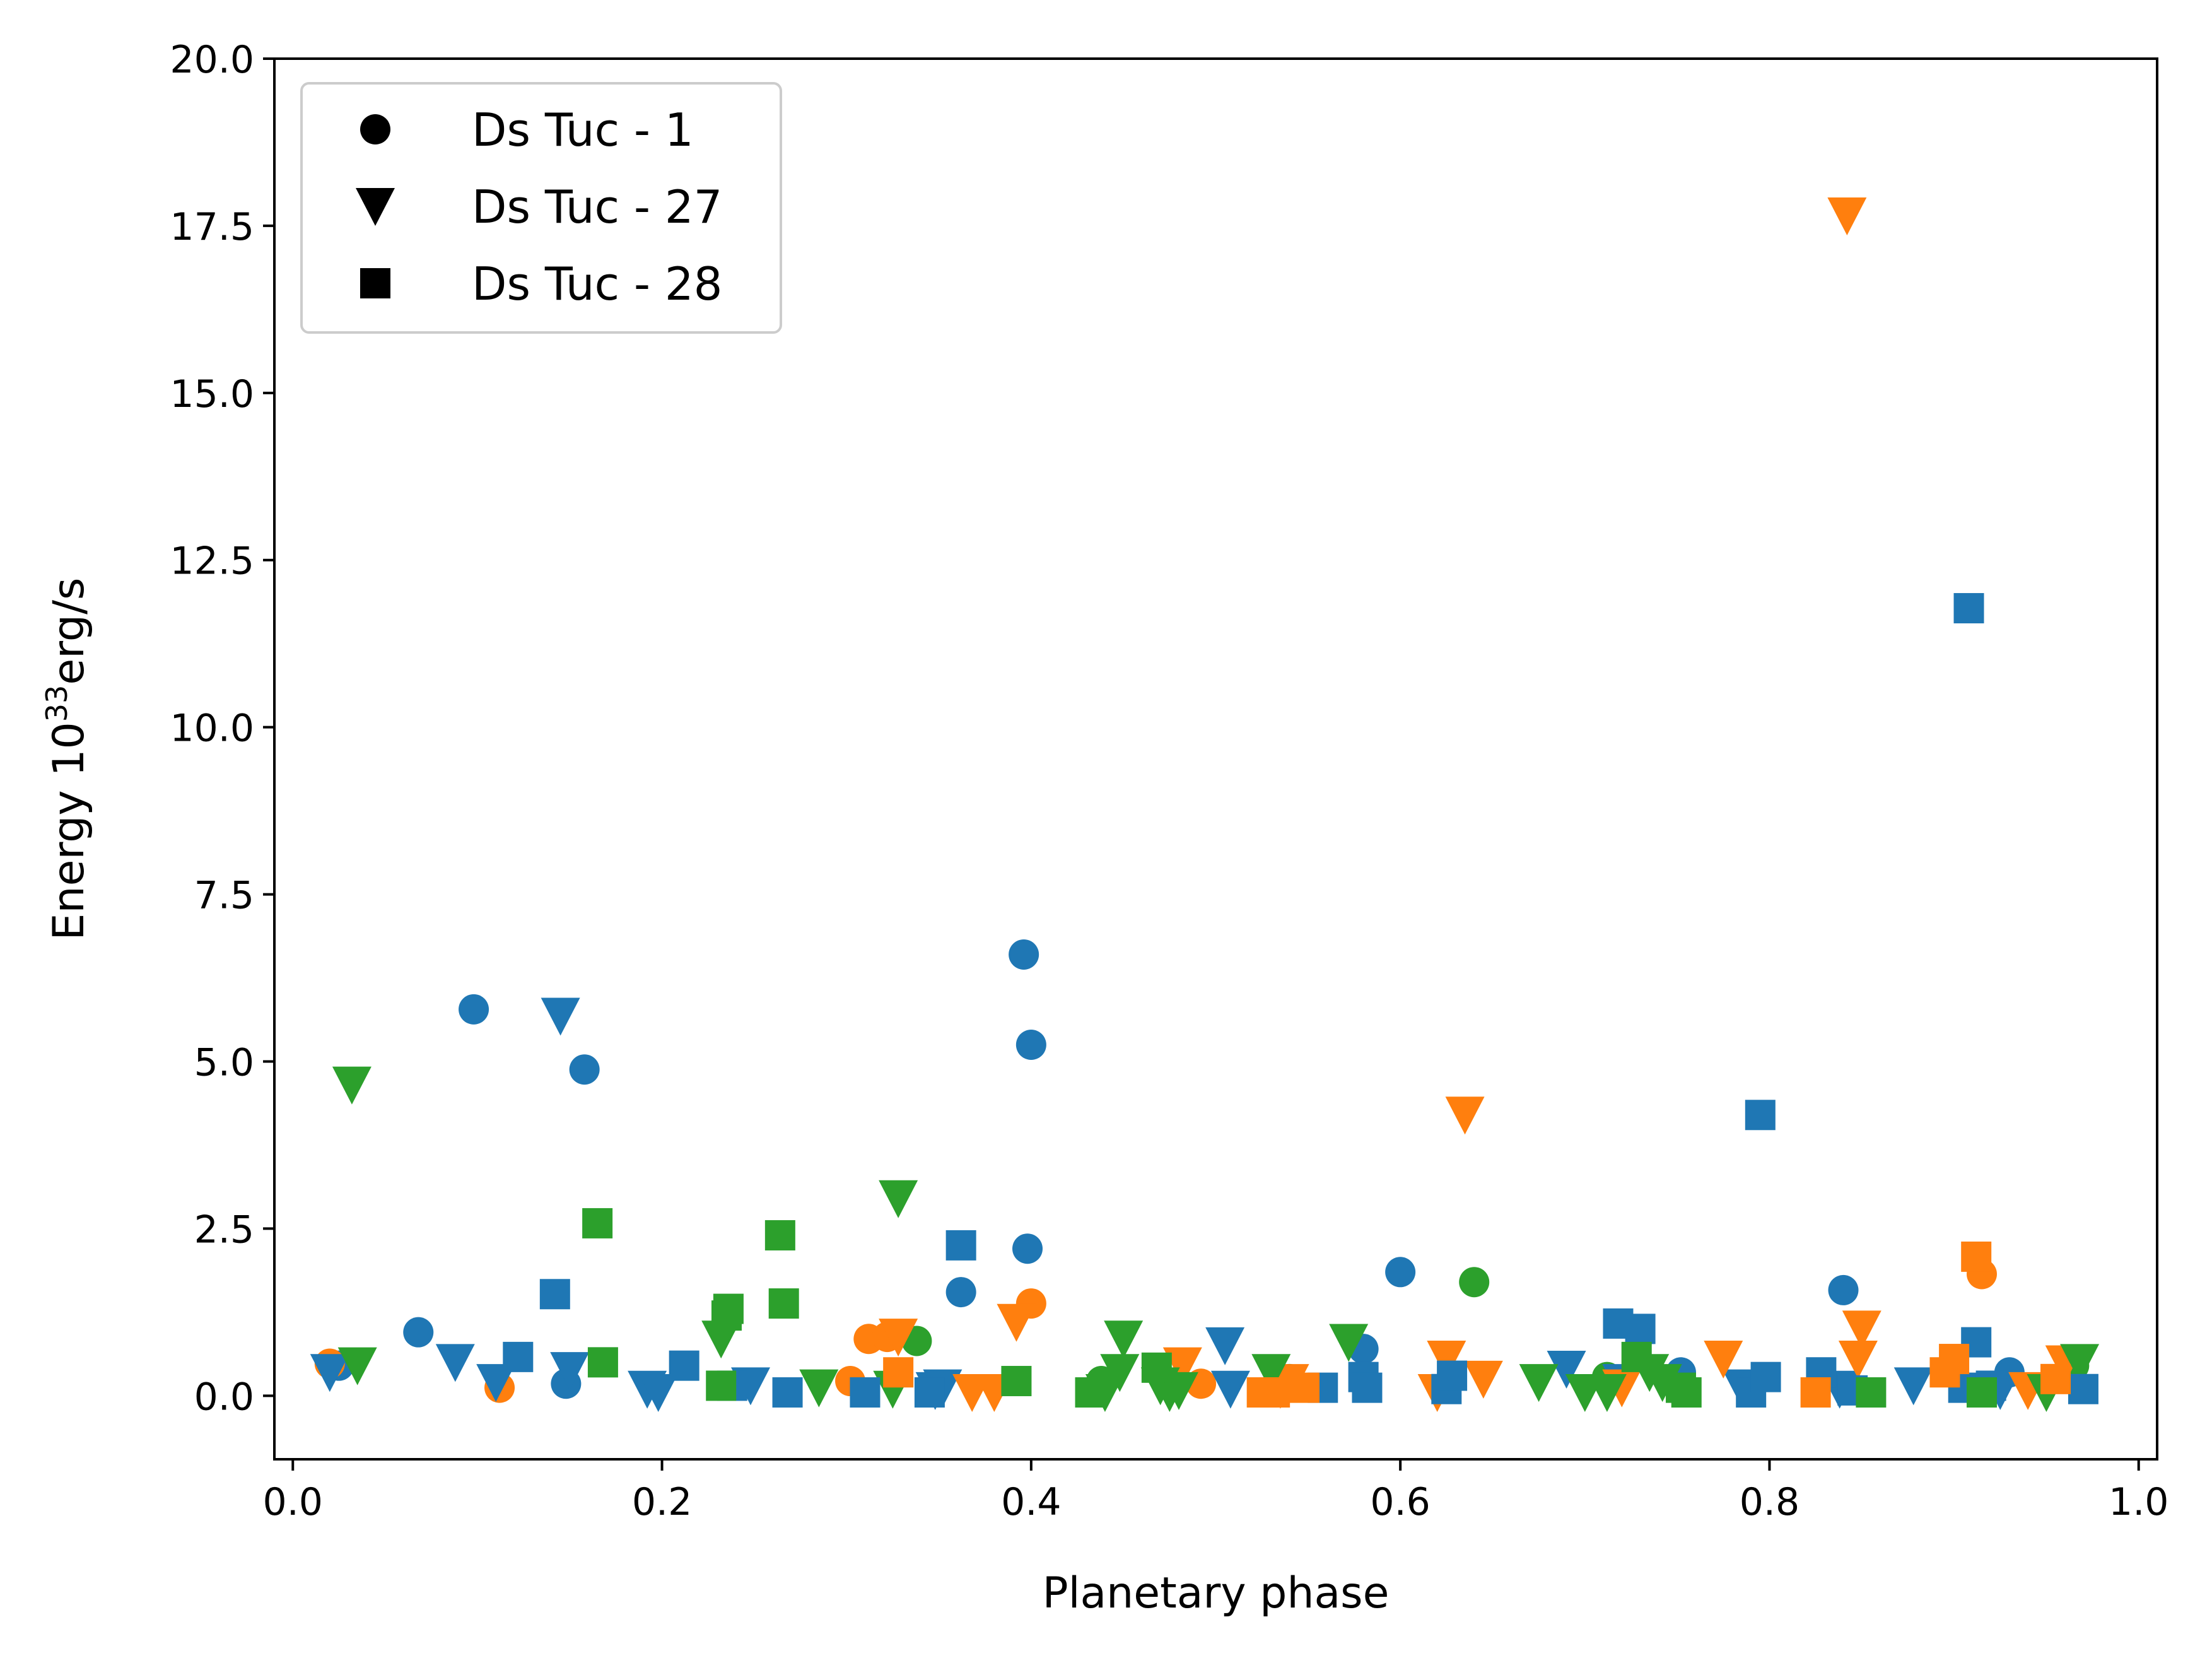 The height and width of the screenshot is (1658, 2212). Describe the element at coordinates (375, 207) in the screenshot. I see `legend-marker-triangle-down` at that location.